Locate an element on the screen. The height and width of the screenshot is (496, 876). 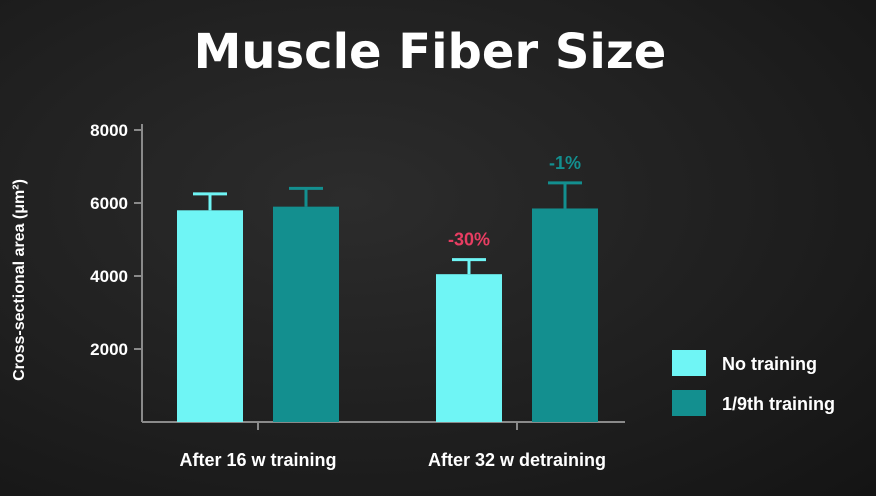
y-tick-label: 6000 is located at coordinates (109, 203).